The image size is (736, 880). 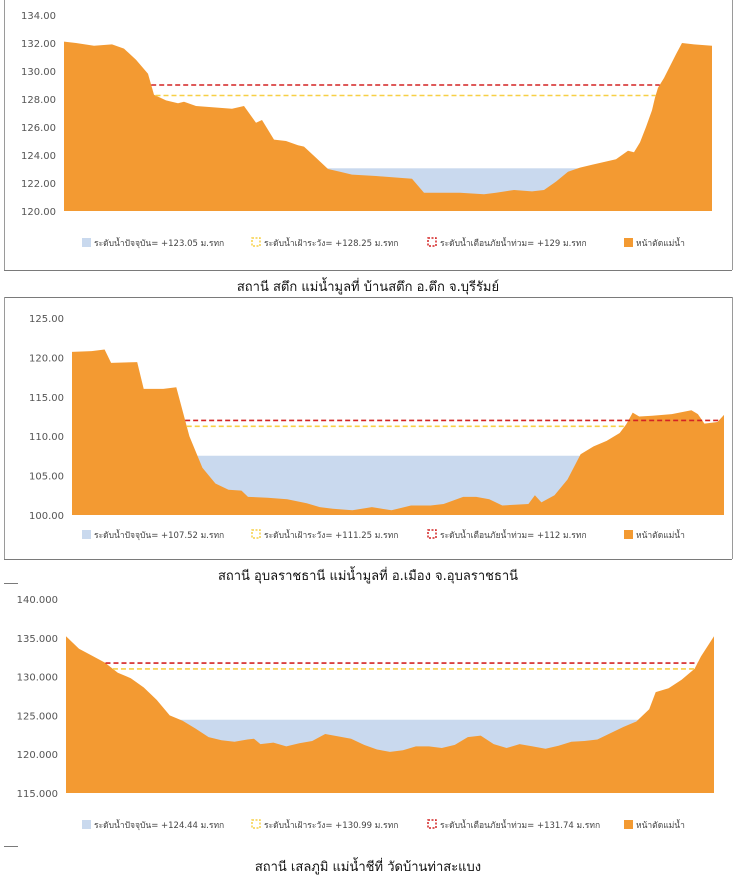 What do you see at coordinates (37, 639) in the screenshot?
I see `y-tick-label: 135.000` at bounding box center [37, 639].